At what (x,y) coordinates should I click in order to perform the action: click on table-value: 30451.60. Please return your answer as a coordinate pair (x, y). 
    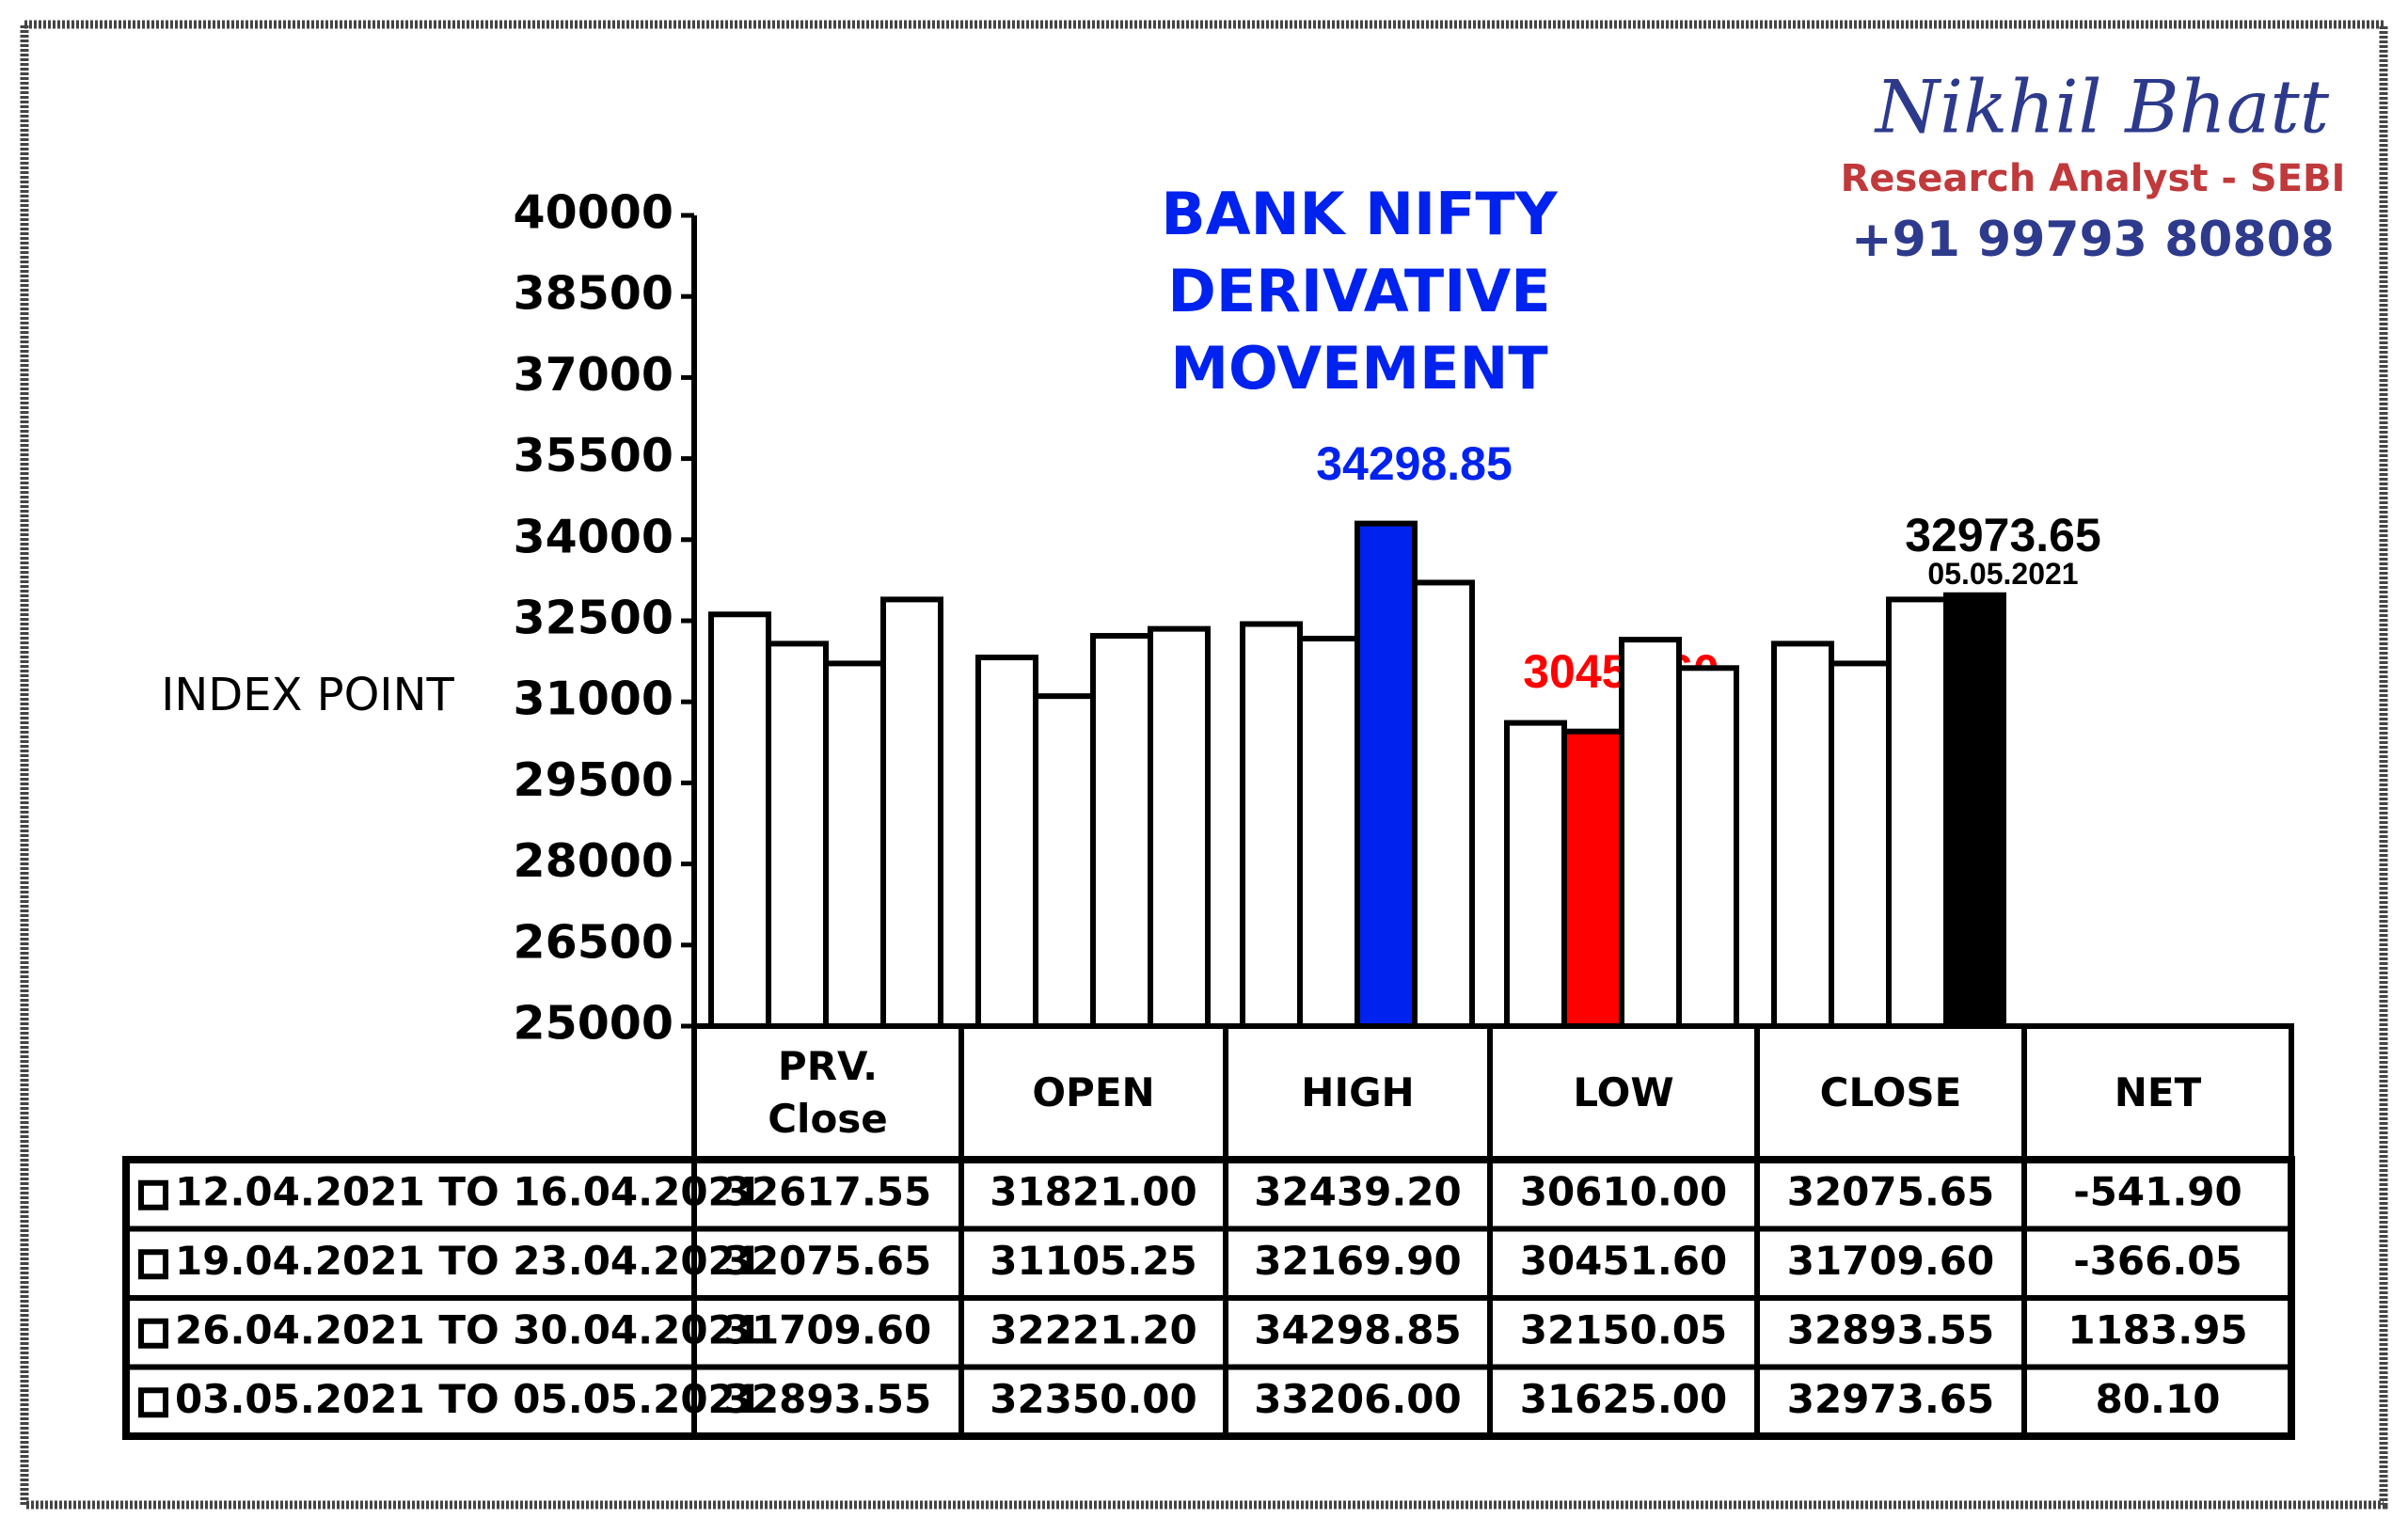
    Looking at the image, I should click on (1624, 1261).